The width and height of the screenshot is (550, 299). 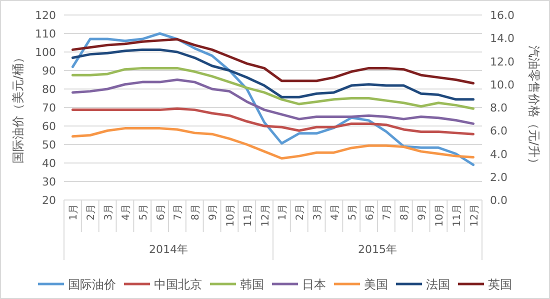 What do you see at coordinates (376, 285) in the screenshot?
I see `legend-label: 美国` at bounding box center [376, 285].